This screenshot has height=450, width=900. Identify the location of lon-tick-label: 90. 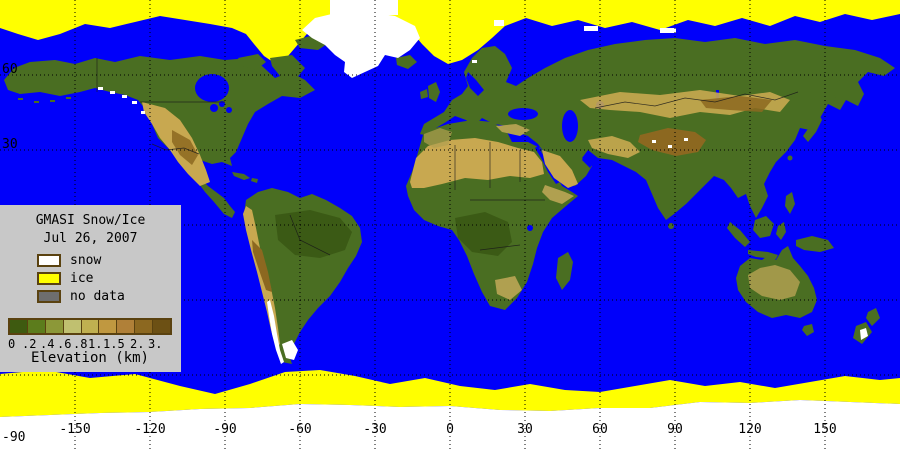
(675, 429).